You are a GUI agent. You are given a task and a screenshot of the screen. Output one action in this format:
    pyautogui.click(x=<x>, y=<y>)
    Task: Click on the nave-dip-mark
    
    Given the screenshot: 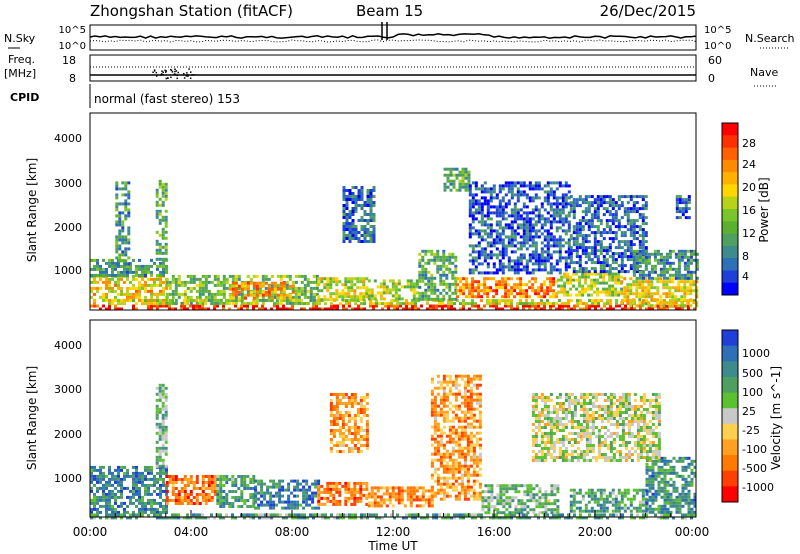 What is the action you would take?
    pyautogui.click(x=186, y=76)
    